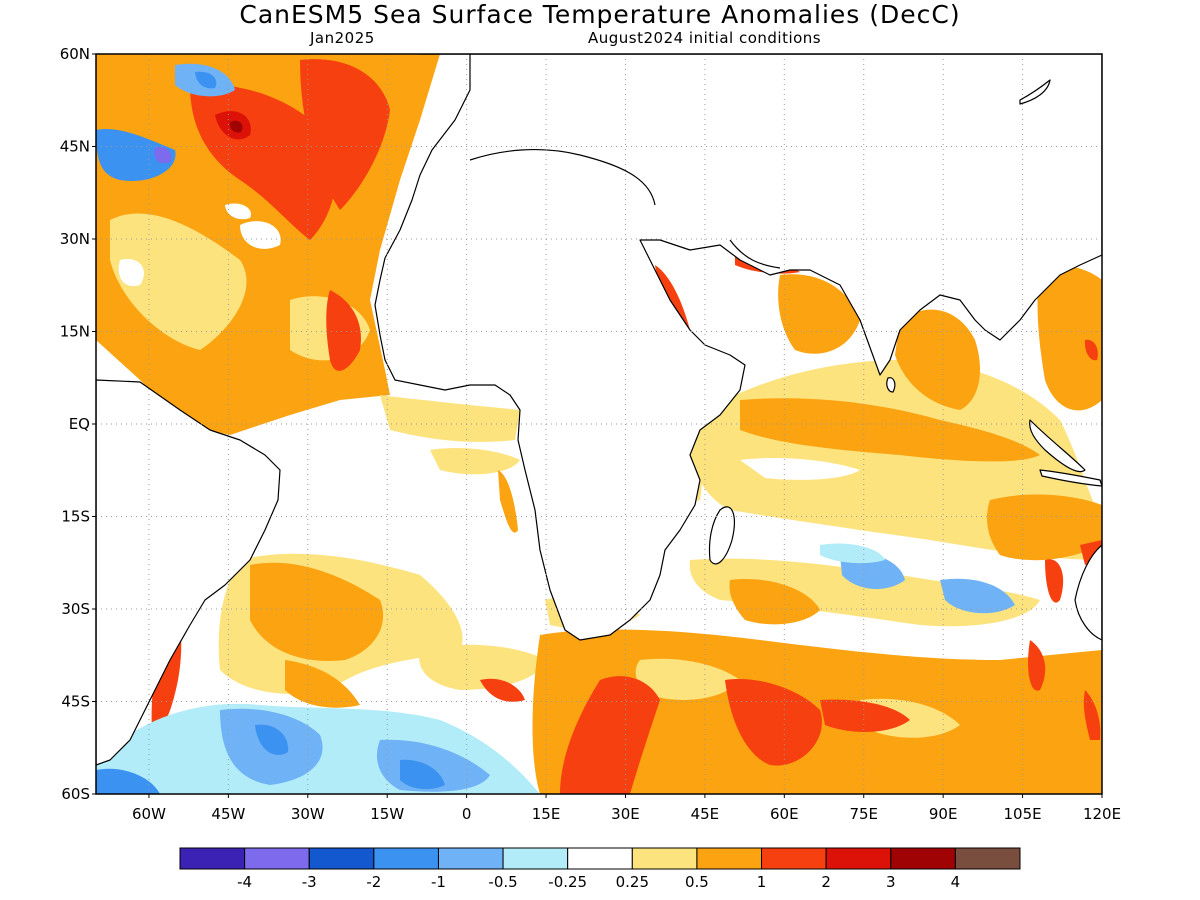 Image resolution: width=1200 pixels, height=900 pixels. I want to click on lat-tick-label: EQ, so click(79, 424).